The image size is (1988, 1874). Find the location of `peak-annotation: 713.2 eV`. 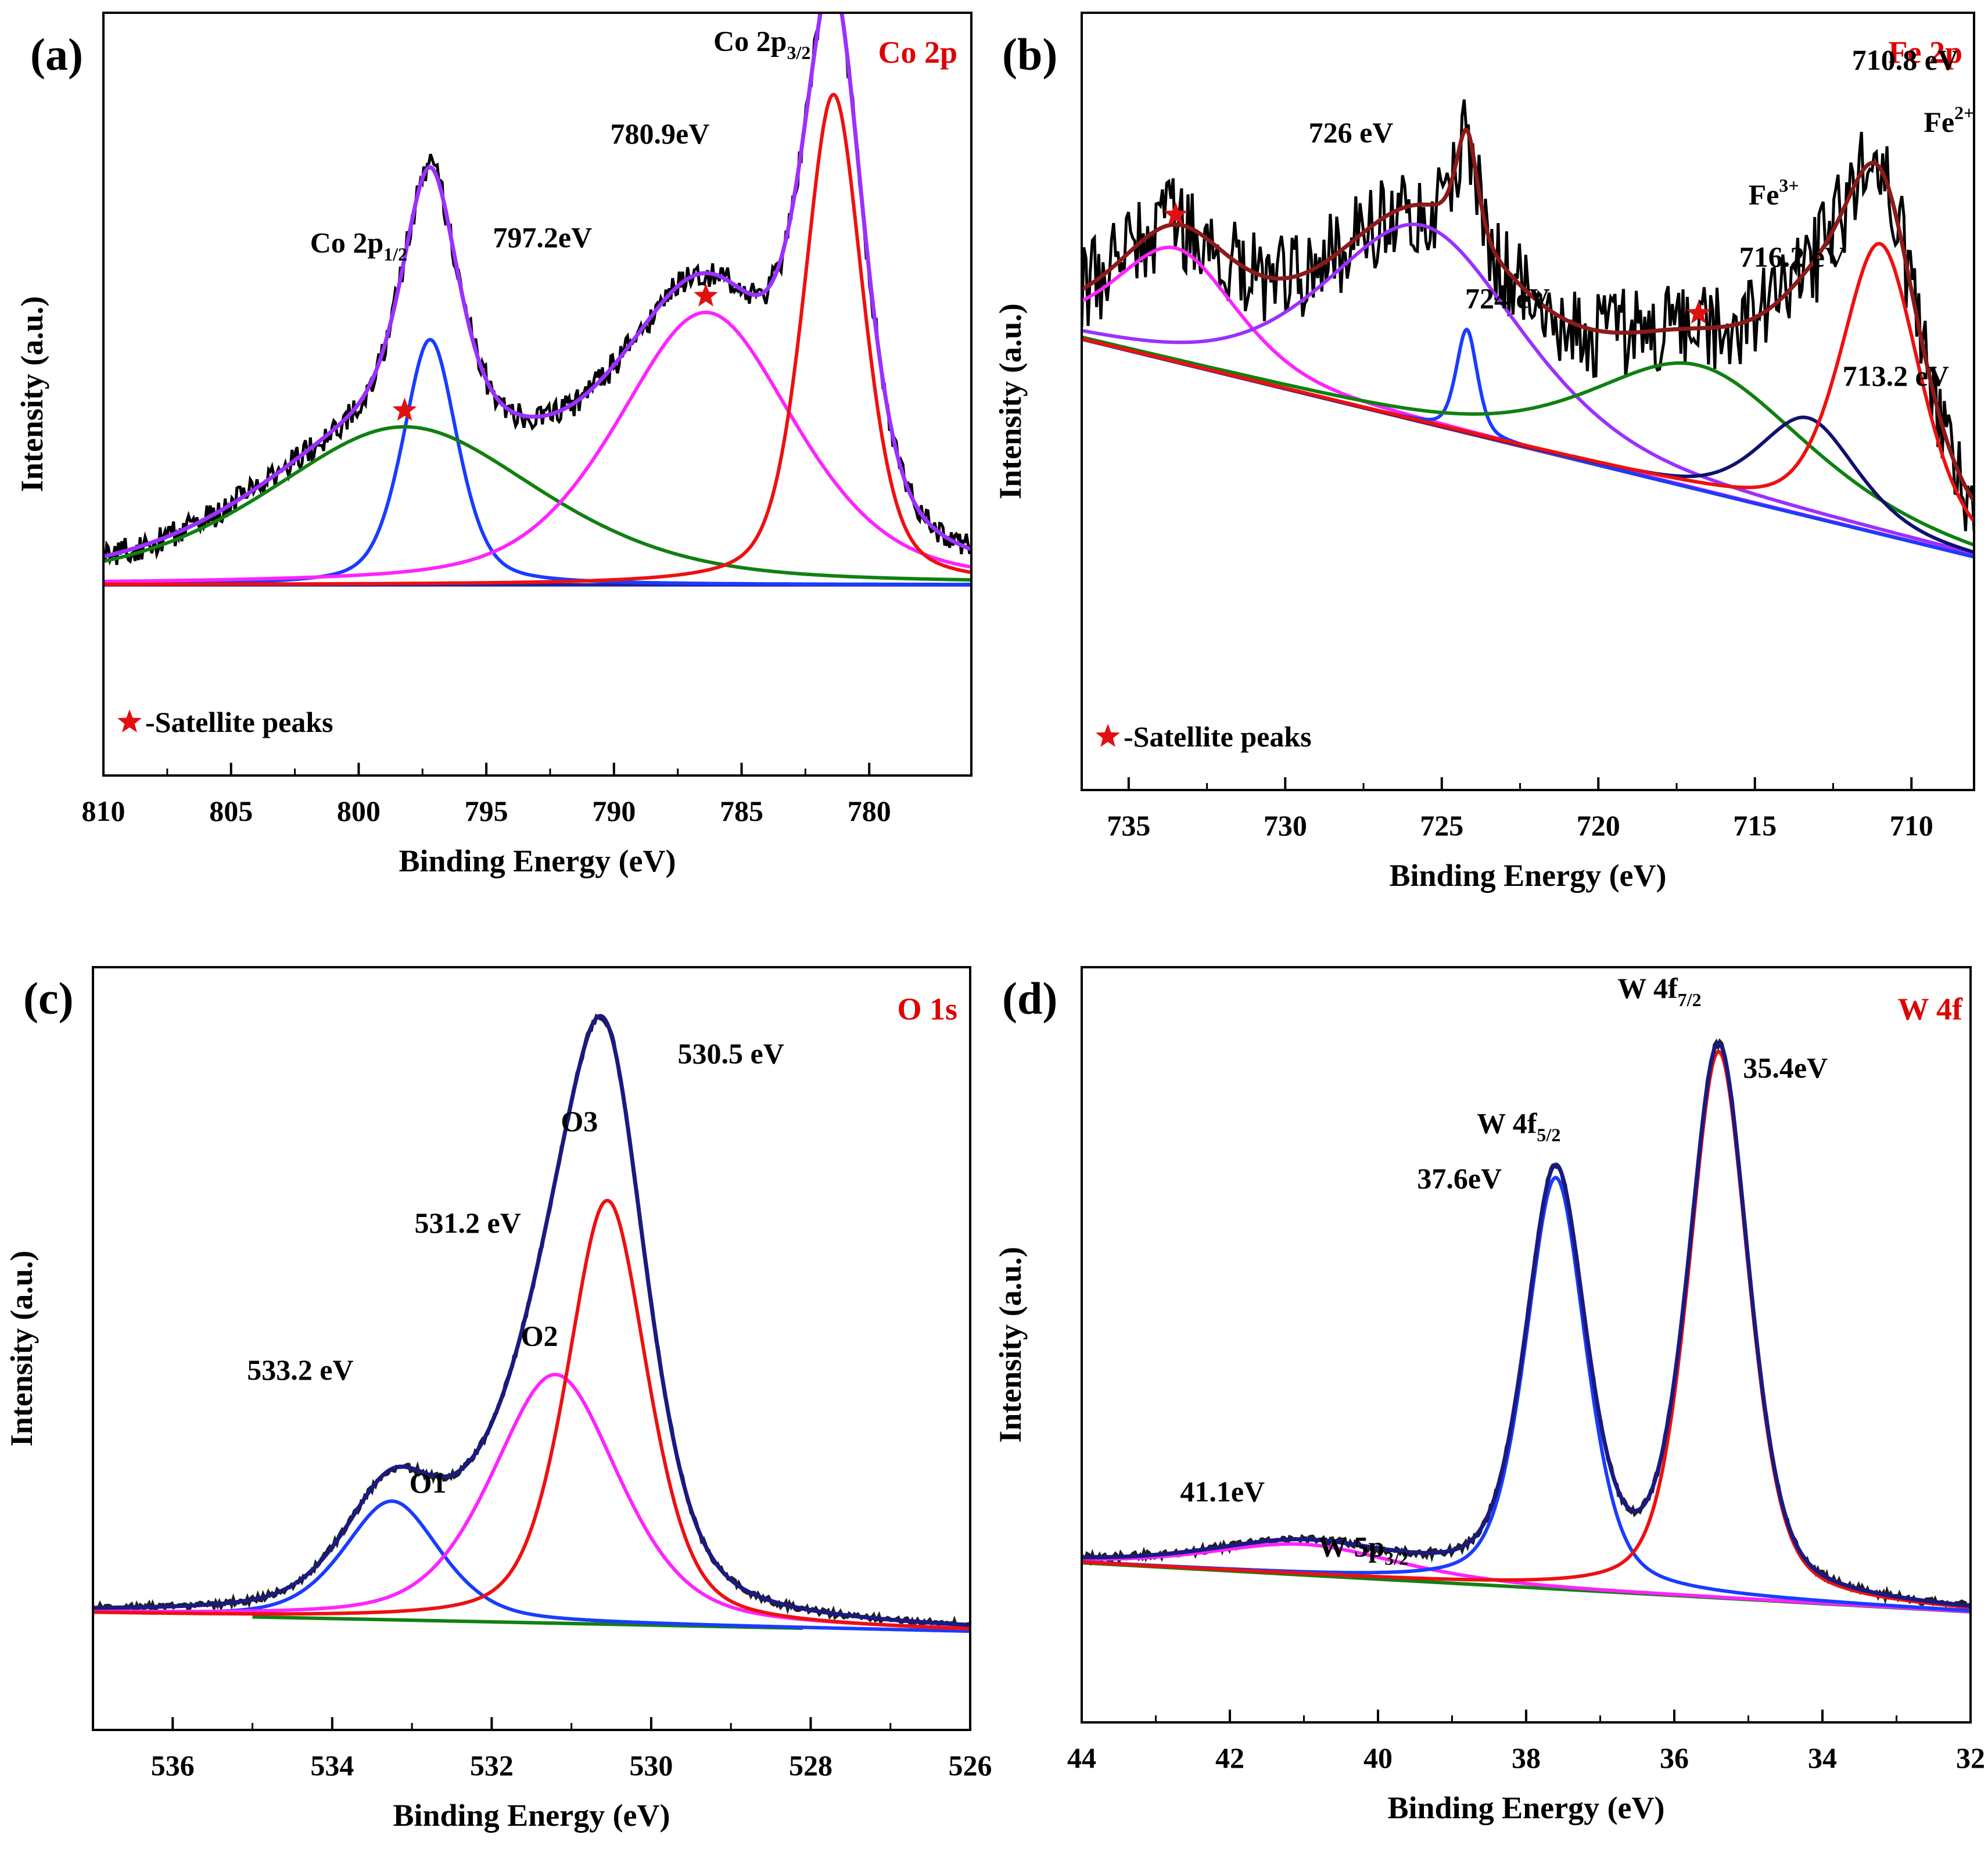

peak-annotation: 713.2 eV is located at coordinates (1896, 376).